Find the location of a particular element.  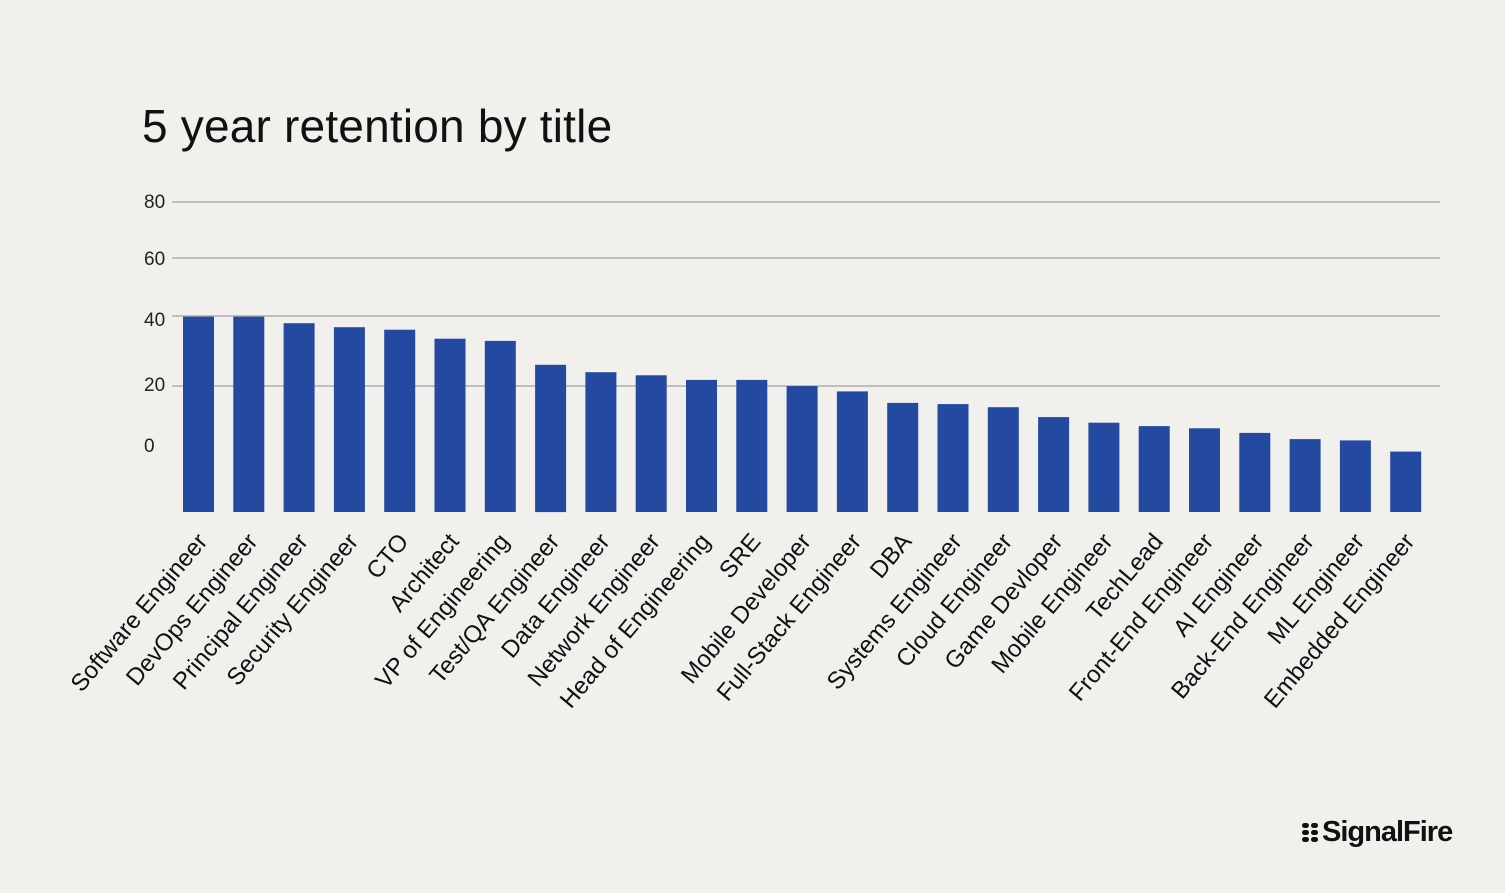

signalfire-logo: SignalFire is located at coordinates (1377, 832).